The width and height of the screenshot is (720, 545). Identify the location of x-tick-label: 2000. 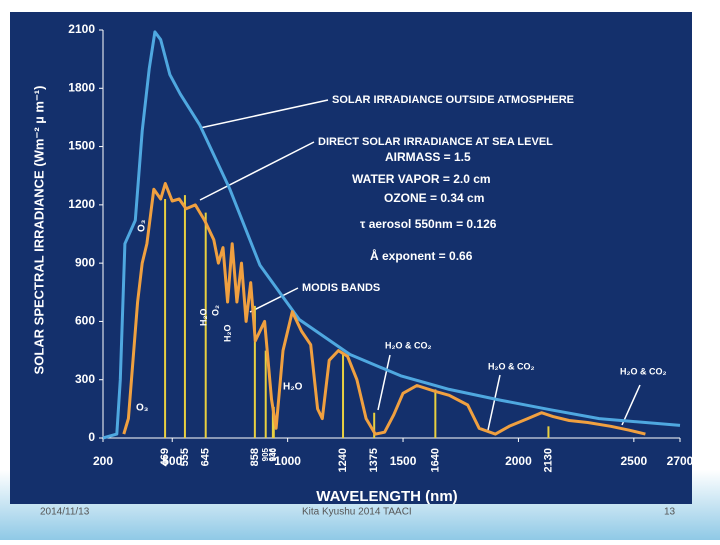
(518, 461).